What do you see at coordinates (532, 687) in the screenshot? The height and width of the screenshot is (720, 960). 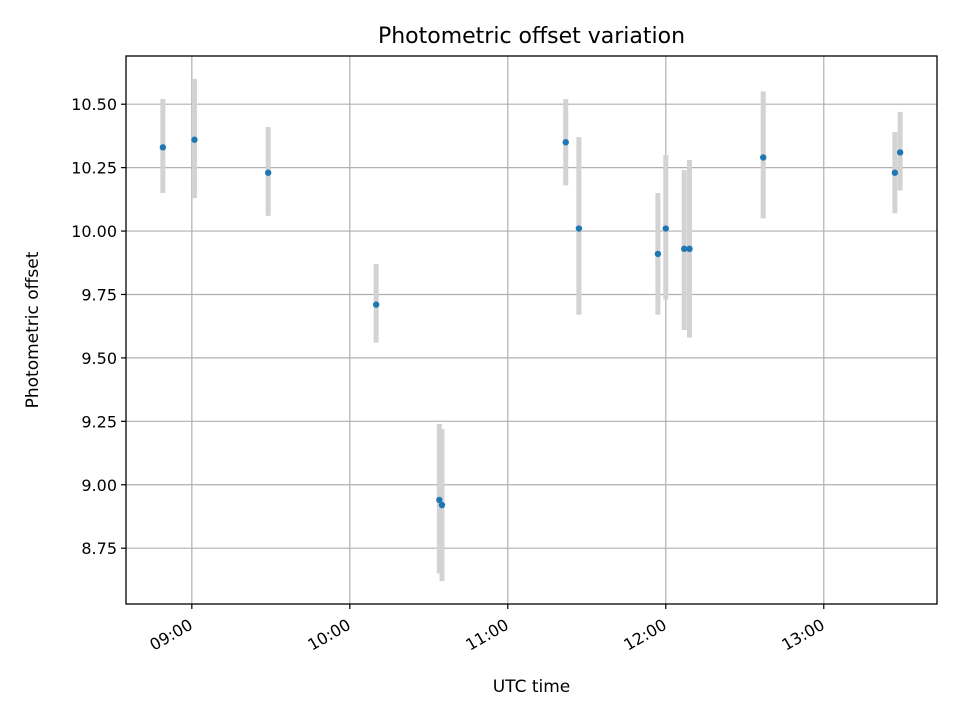 I see `x-axis-label: UTC time` at bounding box center [532, 687].